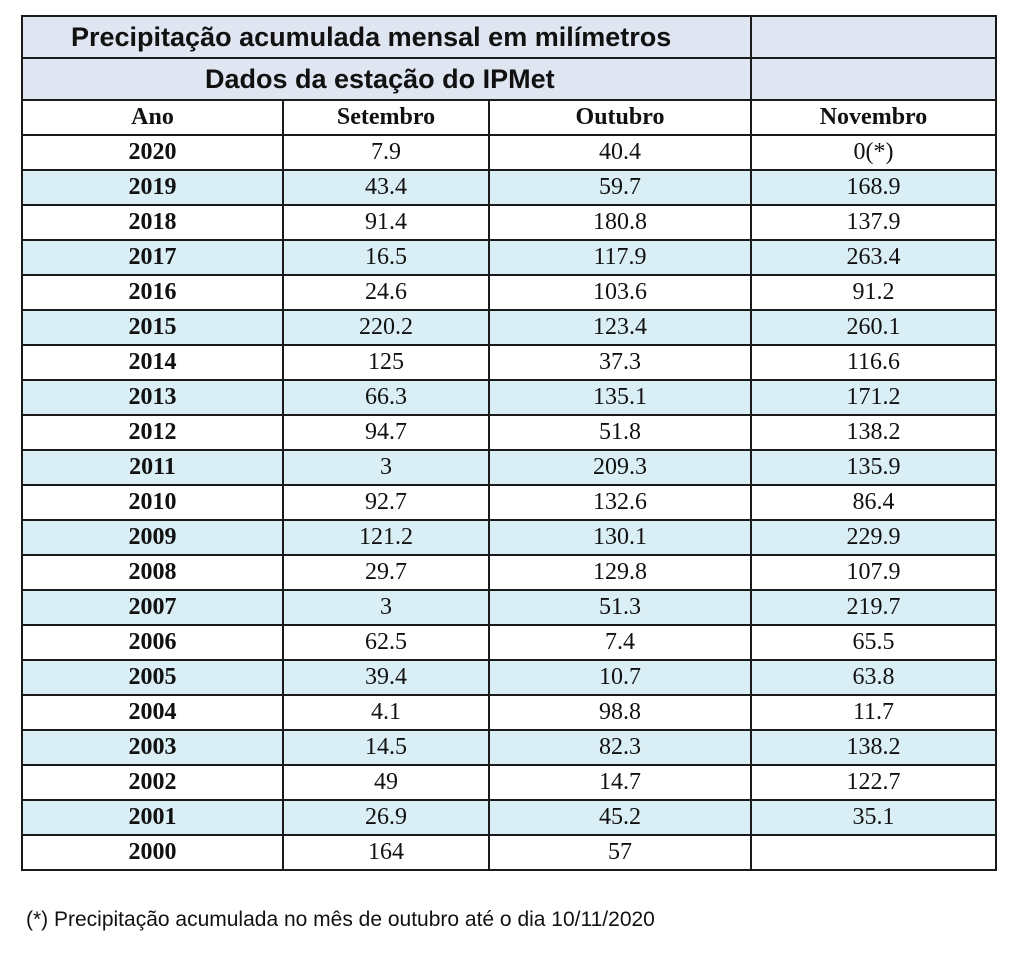 The height and width of the screenshot is (973, 1024). I want to click on year-cell: 2002, so click(152, 782).